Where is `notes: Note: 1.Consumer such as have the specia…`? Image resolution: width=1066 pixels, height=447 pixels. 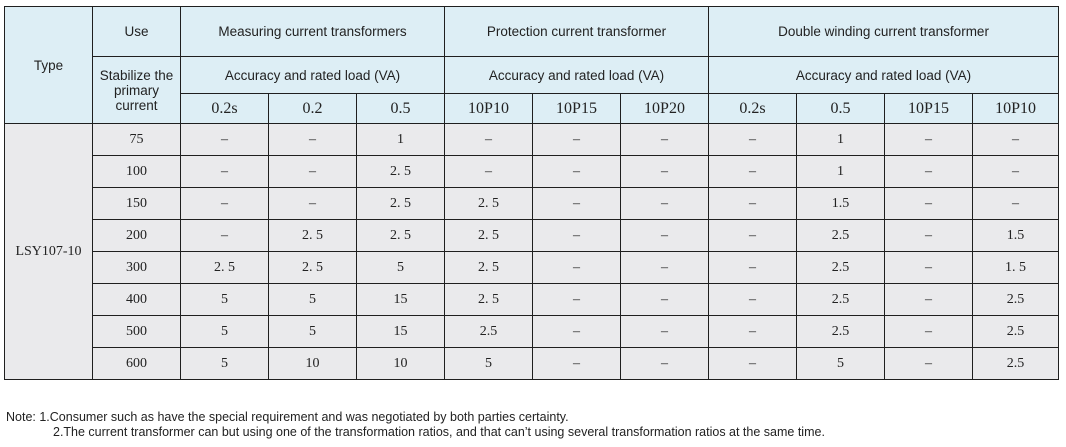 notes: Note: 1.Consumer such as have the specia… is located at coordinates (415, 425).